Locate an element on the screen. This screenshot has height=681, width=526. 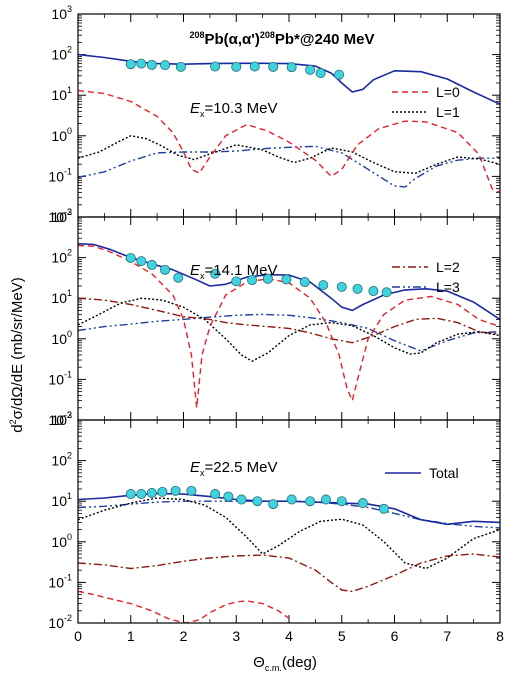
legend-label-L0: L=0 is located at coordinates (448, 92).